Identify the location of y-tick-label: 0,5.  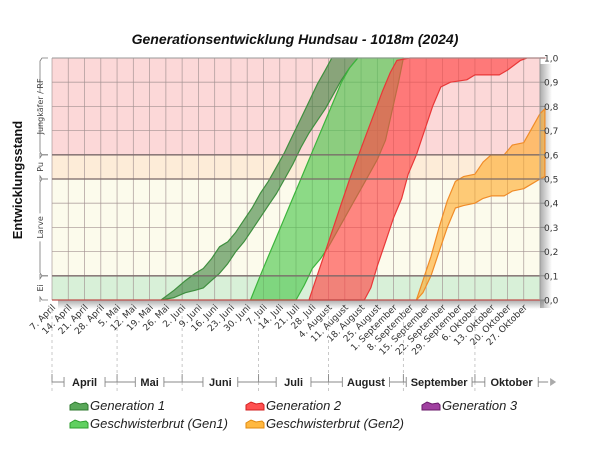
(551, 181).